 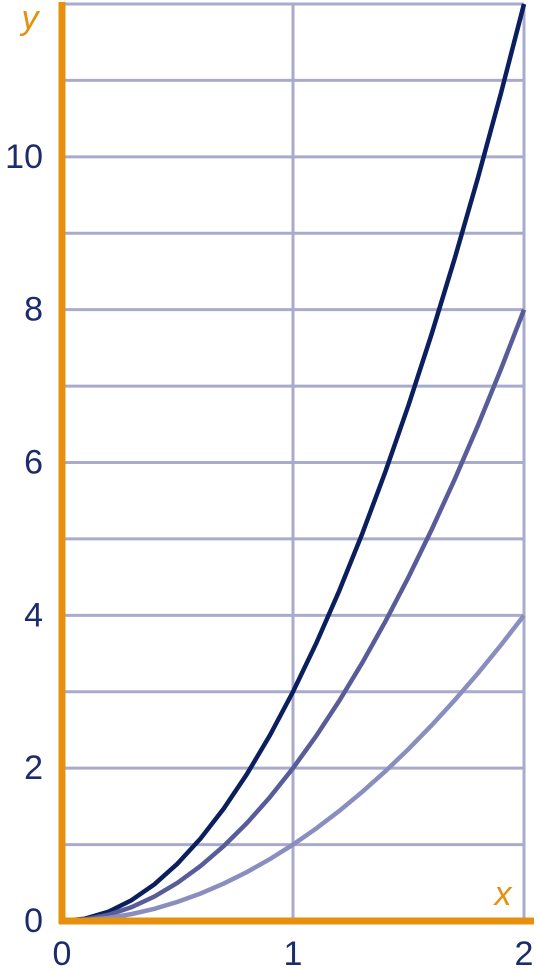 What do you see at coordinates (33, 615) in the screenshot?
I see `y-tick-label: 4` at bounding box center [33, 615].